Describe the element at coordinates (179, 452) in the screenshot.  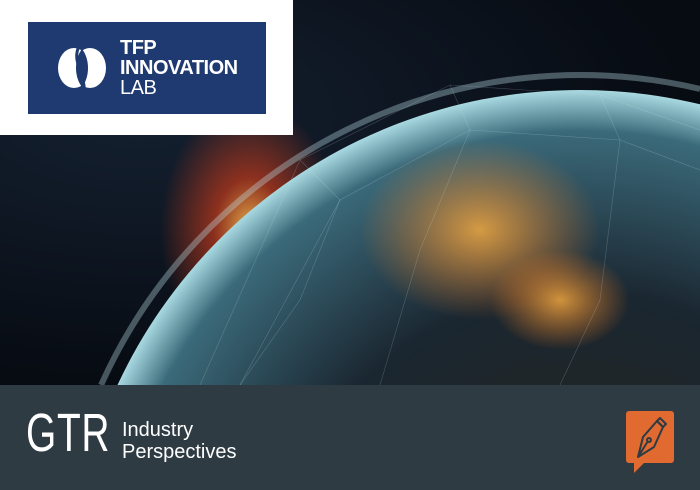
I see `subtitle-line-2: Perspectives` at that location.